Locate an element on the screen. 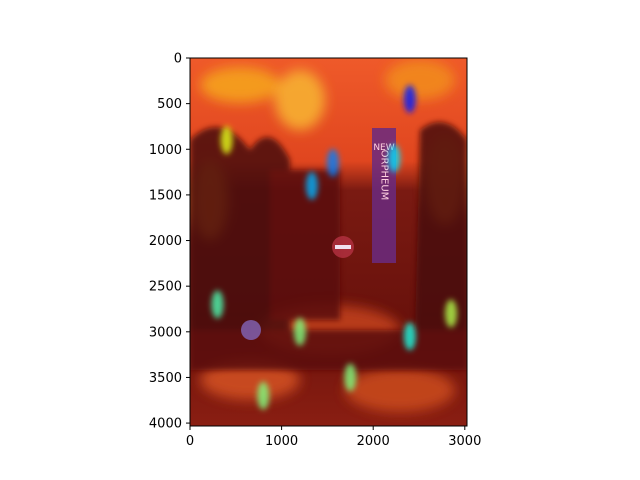 This screenshot has width=640, height=480. x-tick-label: 1000 is located at coordinates (281, 441).